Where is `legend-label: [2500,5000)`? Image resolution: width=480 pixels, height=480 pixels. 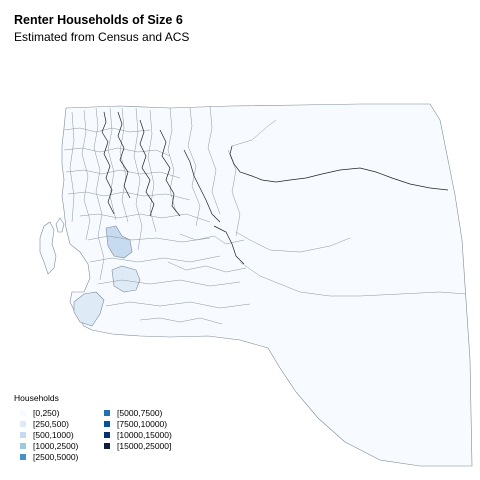
legend-label: [2500,5000) is located at coordinates (56, 457).